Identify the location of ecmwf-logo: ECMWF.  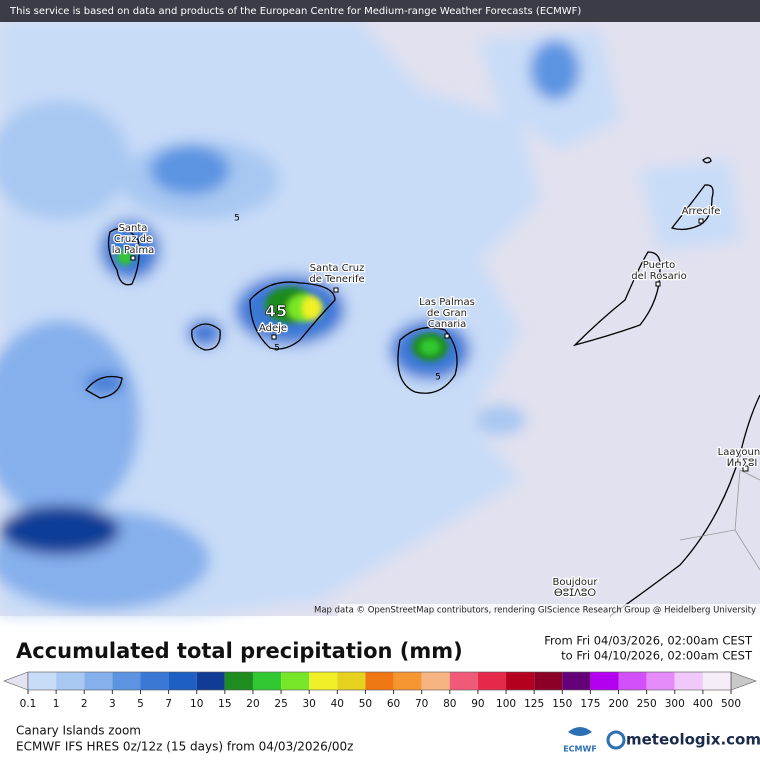
(580, 749).